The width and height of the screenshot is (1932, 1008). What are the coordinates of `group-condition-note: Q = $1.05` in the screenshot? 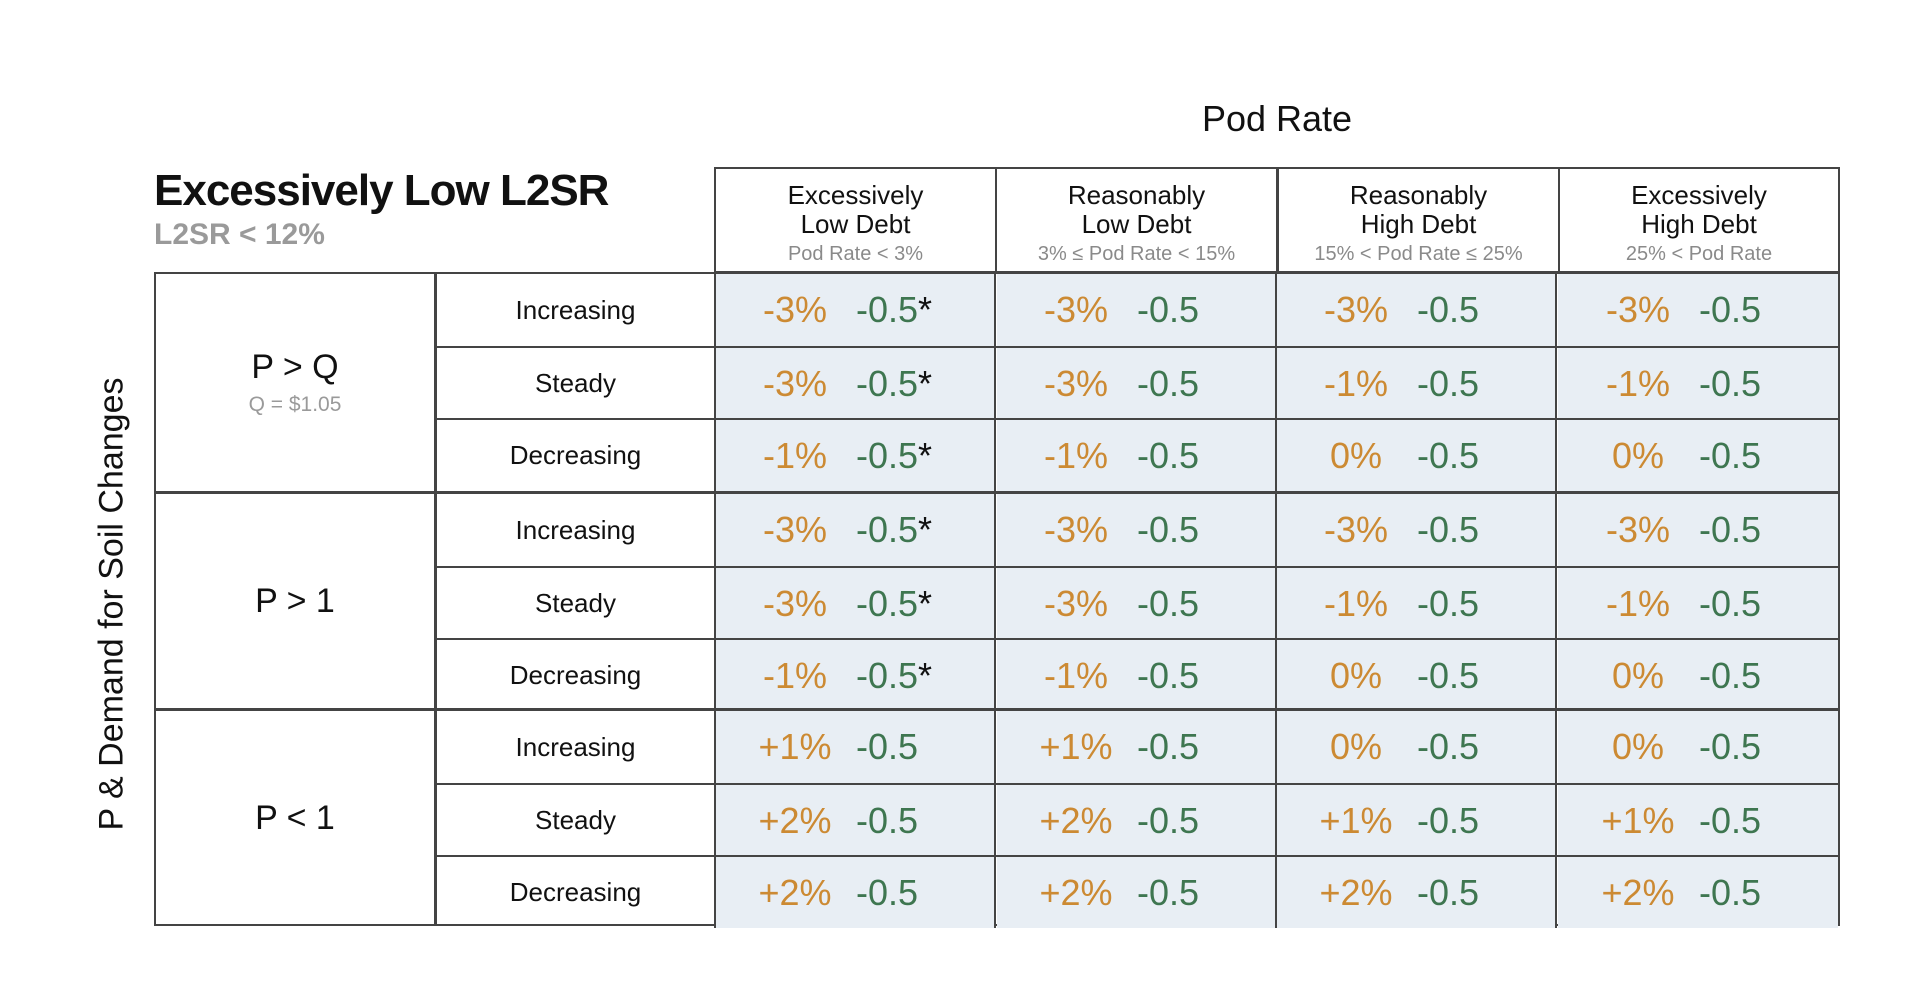 It's located at (295, 404).